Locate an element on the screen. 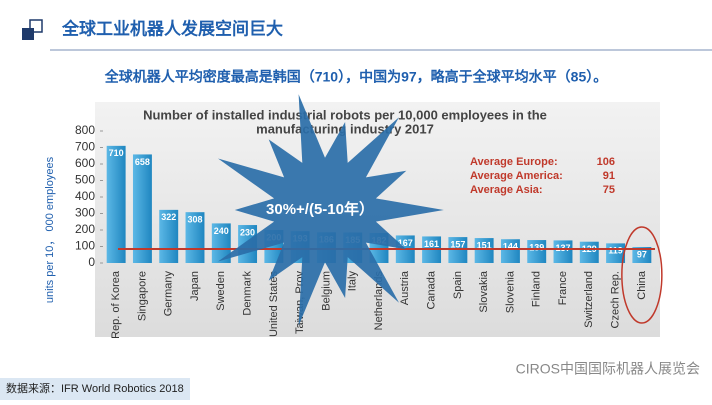  x-tick-label: Slovakia is located at coordinates (484, 291).